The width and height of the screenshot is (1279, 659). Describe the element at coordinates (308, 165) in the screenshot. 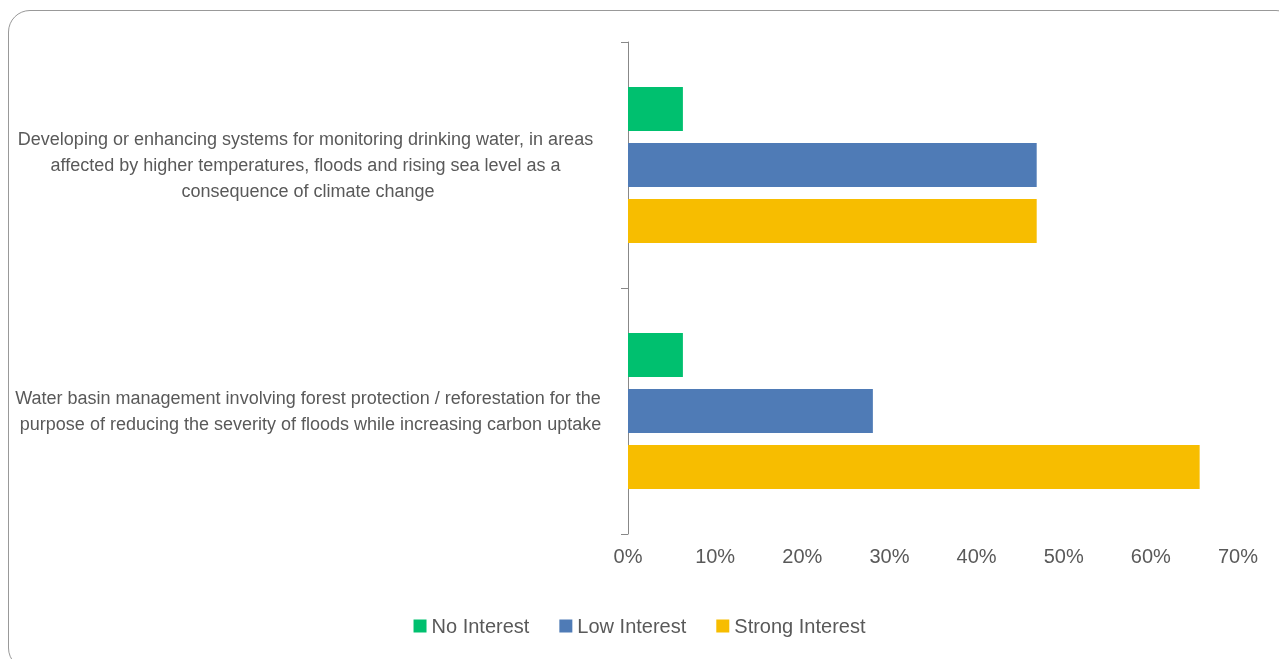

I see `y-tick-label: Developing or enhancing systems for monitoring drinking water, in areas affected by higher temperatures, floods and rising sea level as a consequence of climate change` at that location.